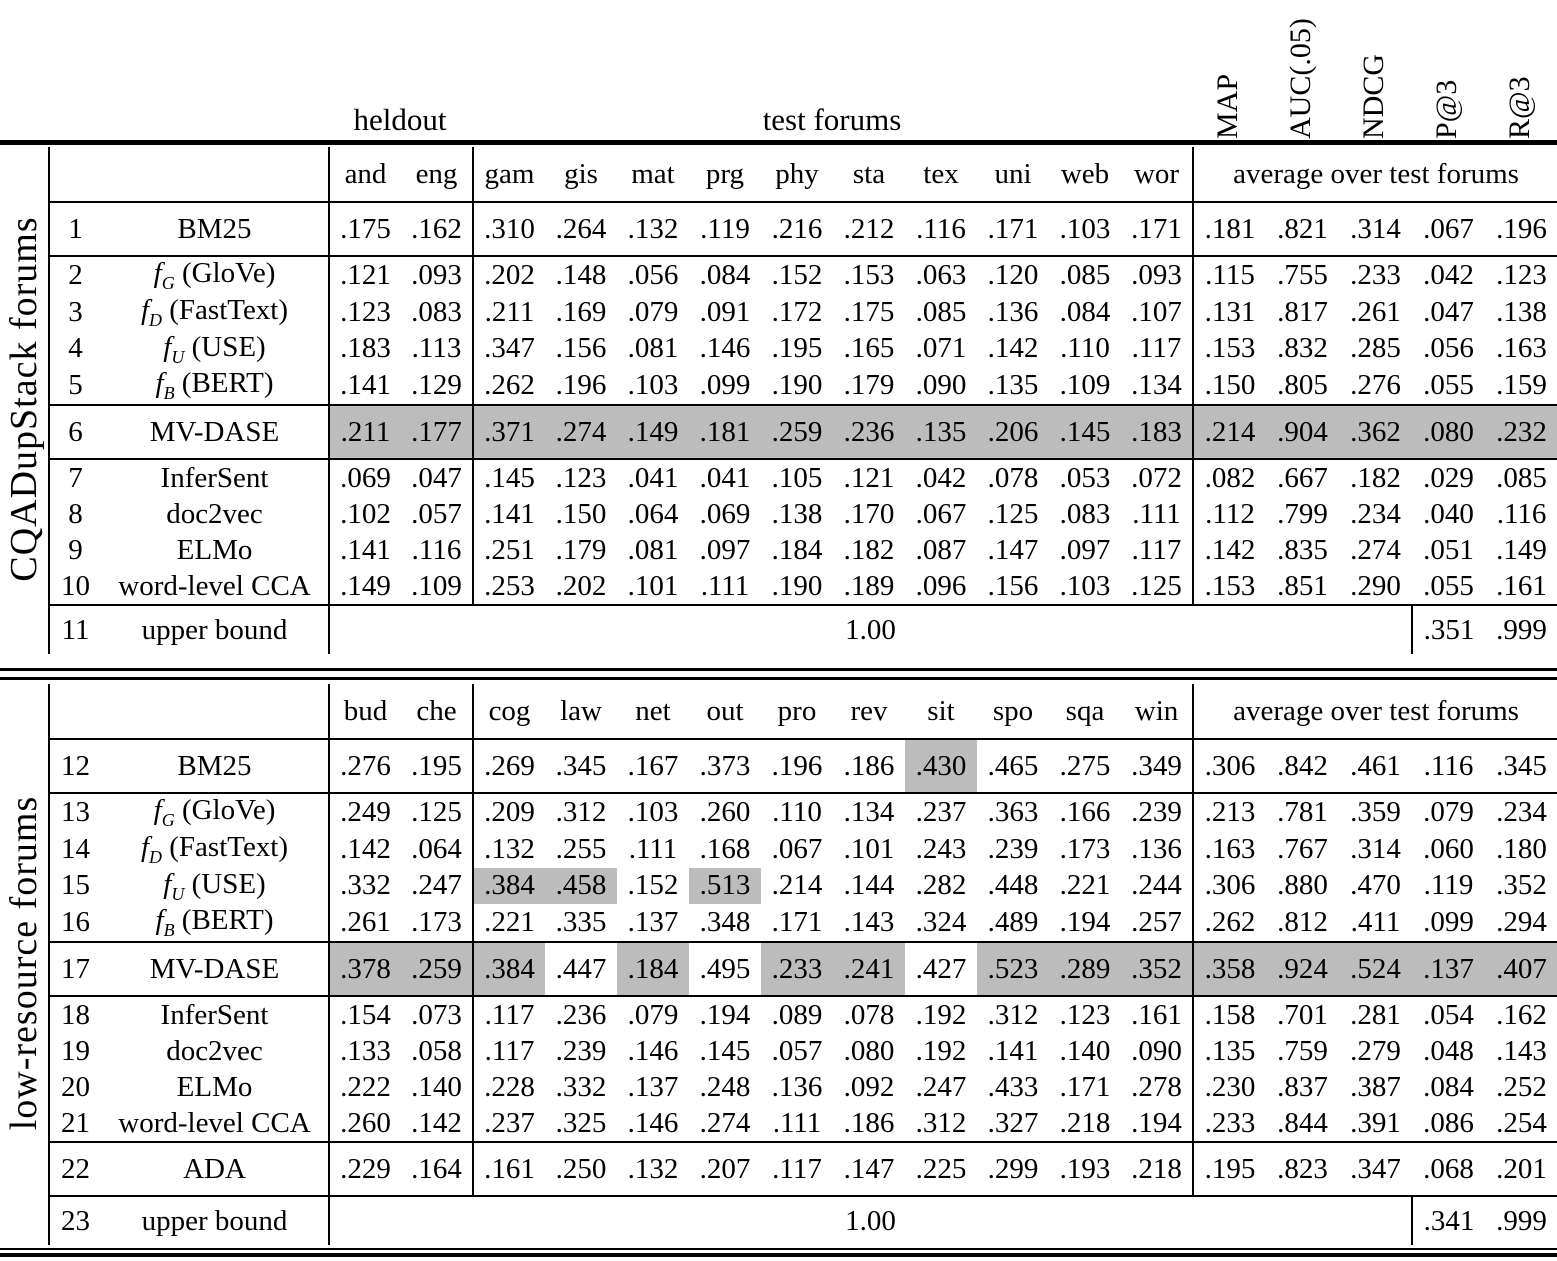 This screenshot has width=1557, height=1261. What do you see at coordinates (1227, 106) in the screenshot?
I see `rotated-metric-header-map: MAP` at bounding box center [1227, 106].